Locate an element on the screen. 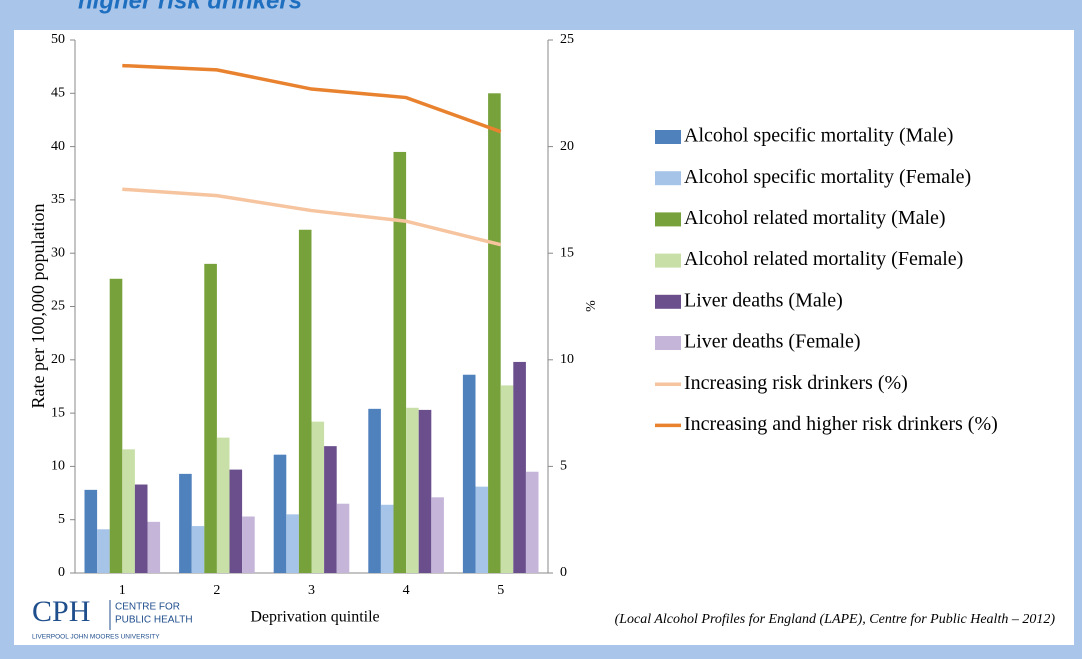  legend-label: Alcohol related mortality (Female) is located at coordinates (823, 259).